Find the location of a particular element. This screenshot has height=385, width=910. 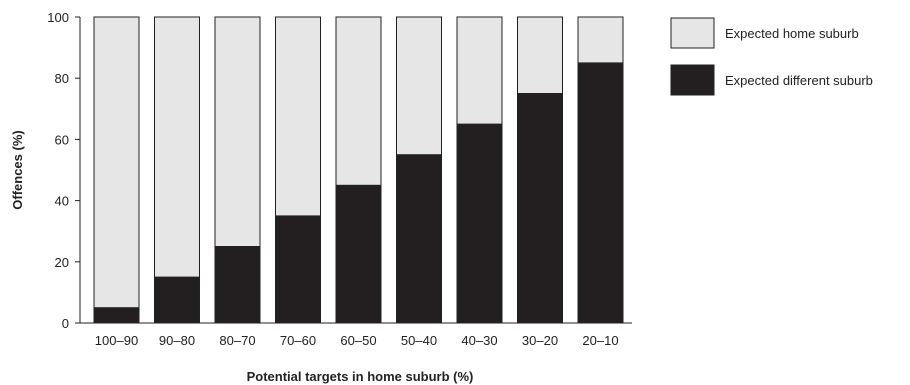

x-tick-label-6: 40–30 is located at coordinates (479, 340).